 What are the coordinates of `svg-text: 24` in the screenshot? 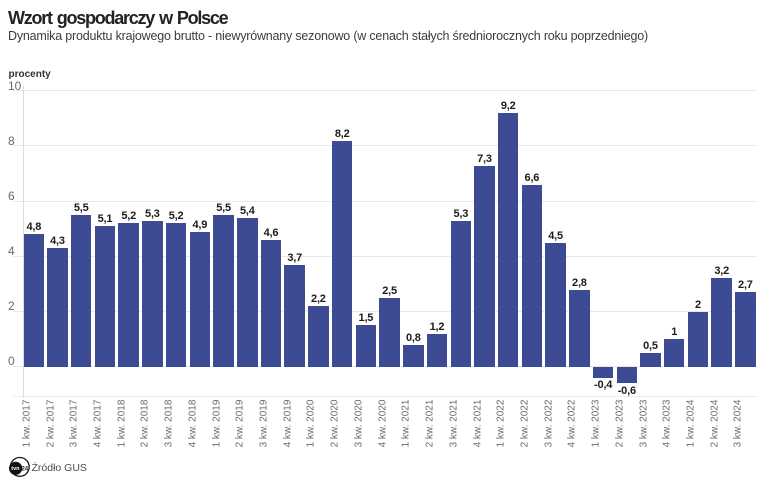 It's located at (24, 469).